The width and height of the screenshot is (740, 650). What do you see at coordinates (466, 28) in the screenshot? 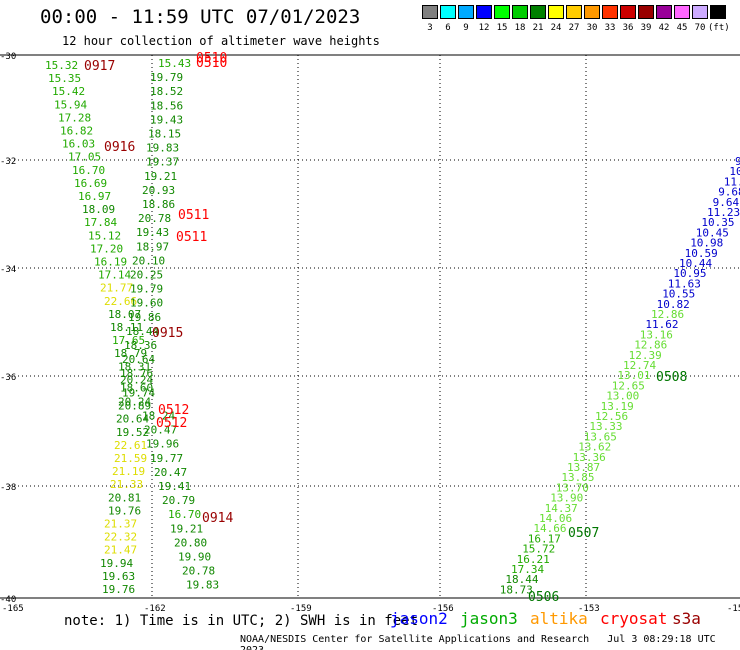
I see `scale-label: 9` at bounding box center [466, 28].